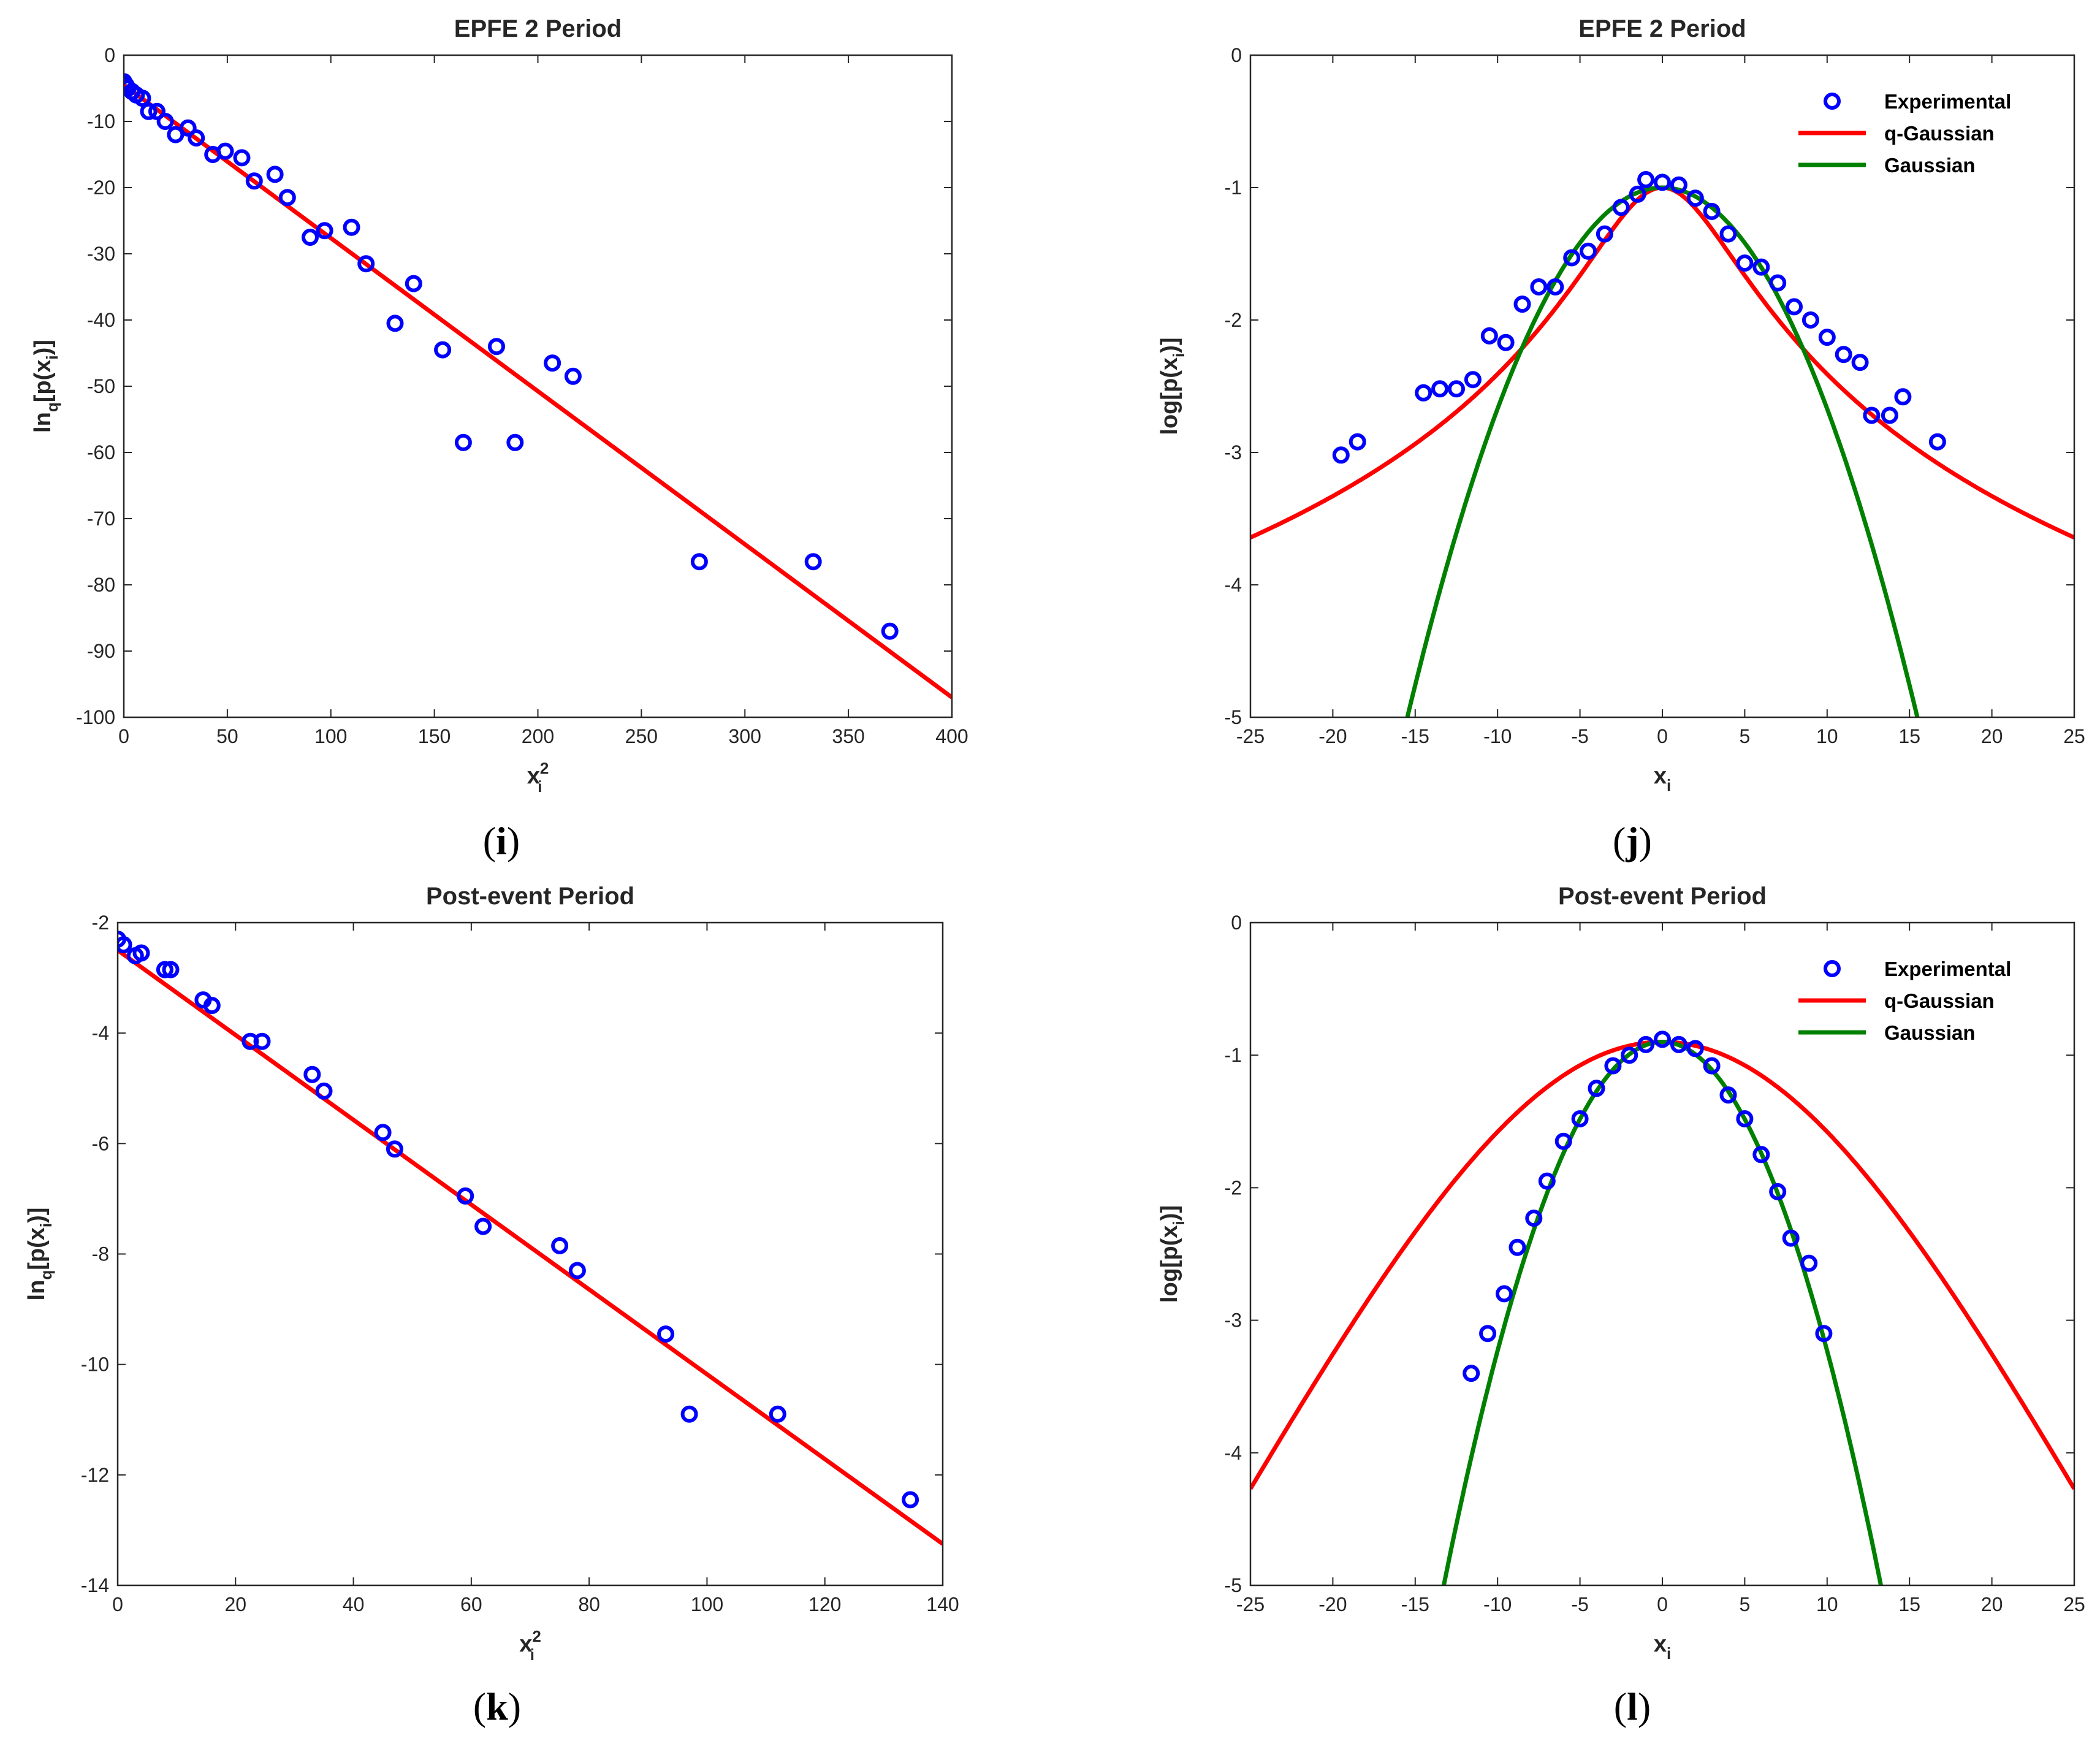 This screenshot has width=2100, height=1757. I want to click on panel-k-plot-area, so click(530, 1238).